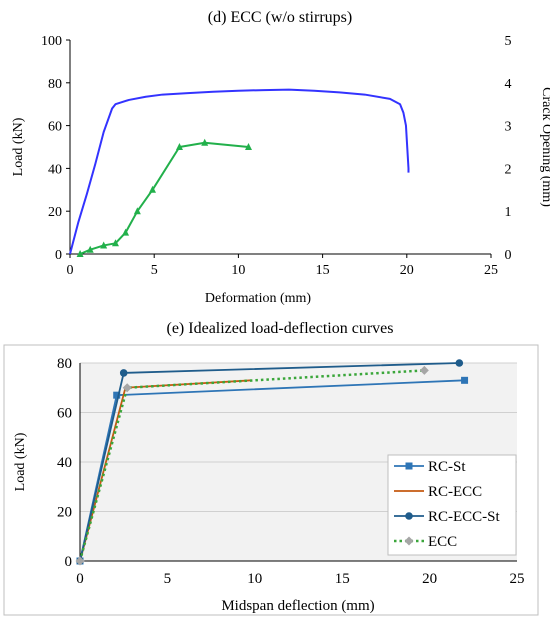  I want to click on chart-d-xtick-label: 25, so click(491, 270).